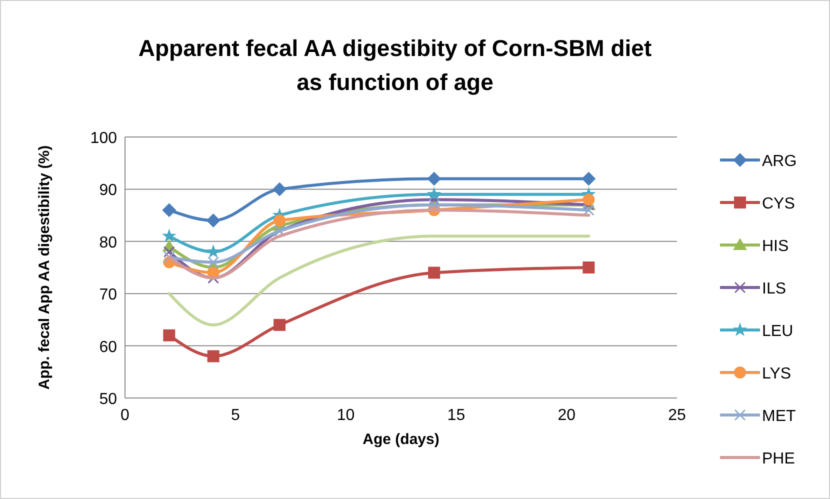 The width and height of the screenshot is (830, 499). Describe the element at coordinates (104, 138) in the screenshot. I see `y-tick-label: 100` at that location.